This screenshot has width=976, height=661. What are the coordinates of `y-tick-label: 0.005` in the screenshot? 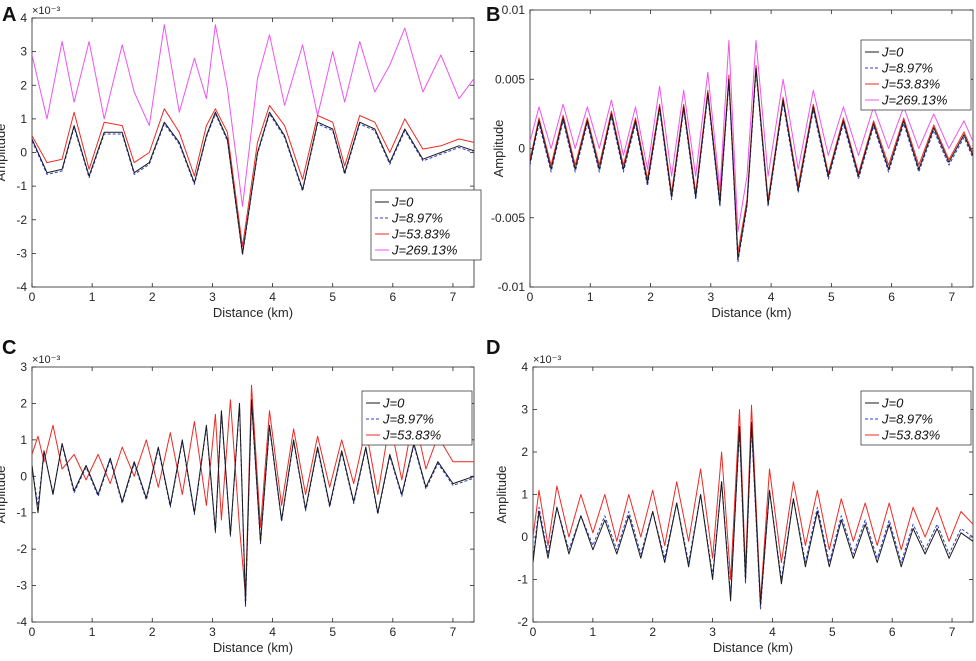 It's located at (510, 79).